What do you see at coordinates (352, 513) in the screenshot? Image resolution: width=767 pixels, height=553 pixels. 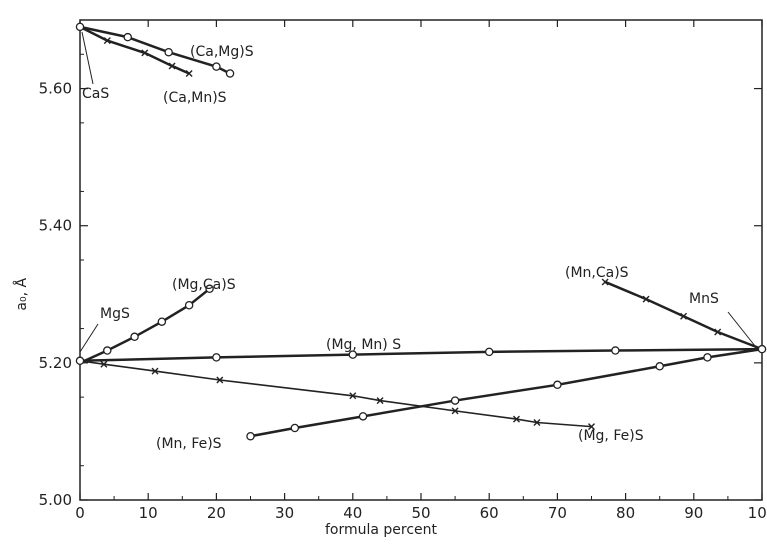 I see `x-tick-label-4: 40` at bounding box center [352, 513].